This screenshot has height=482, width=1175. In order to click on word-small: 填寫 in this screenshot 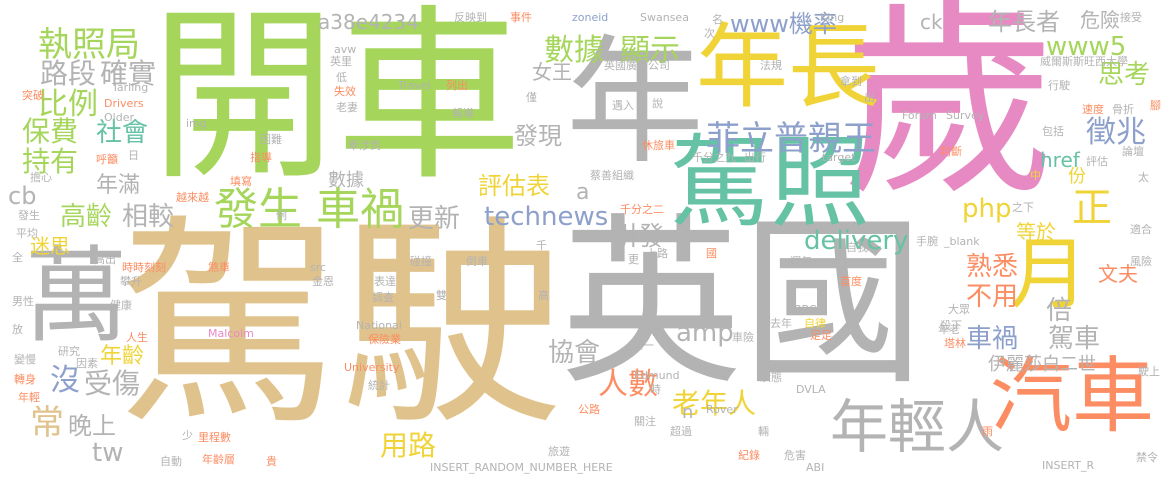, I will do `click(241, 181)`.